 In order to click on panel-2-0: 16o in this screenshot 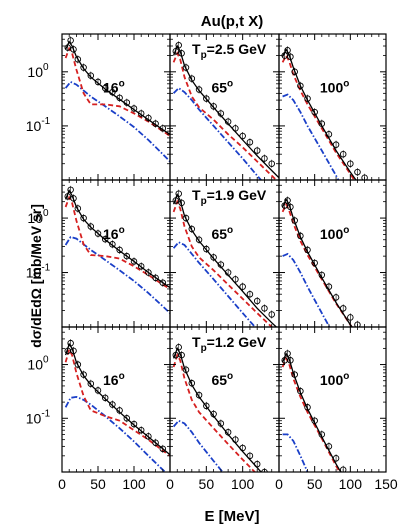, I will do `click(116, 399)`.